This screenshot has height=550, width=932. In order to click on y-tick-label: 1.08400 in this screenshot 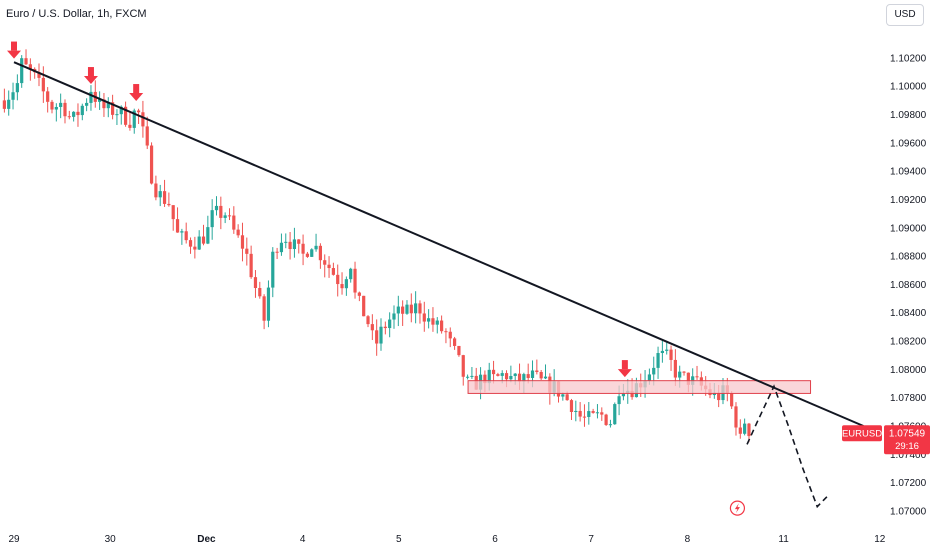, I will do `click(908, 313)`.